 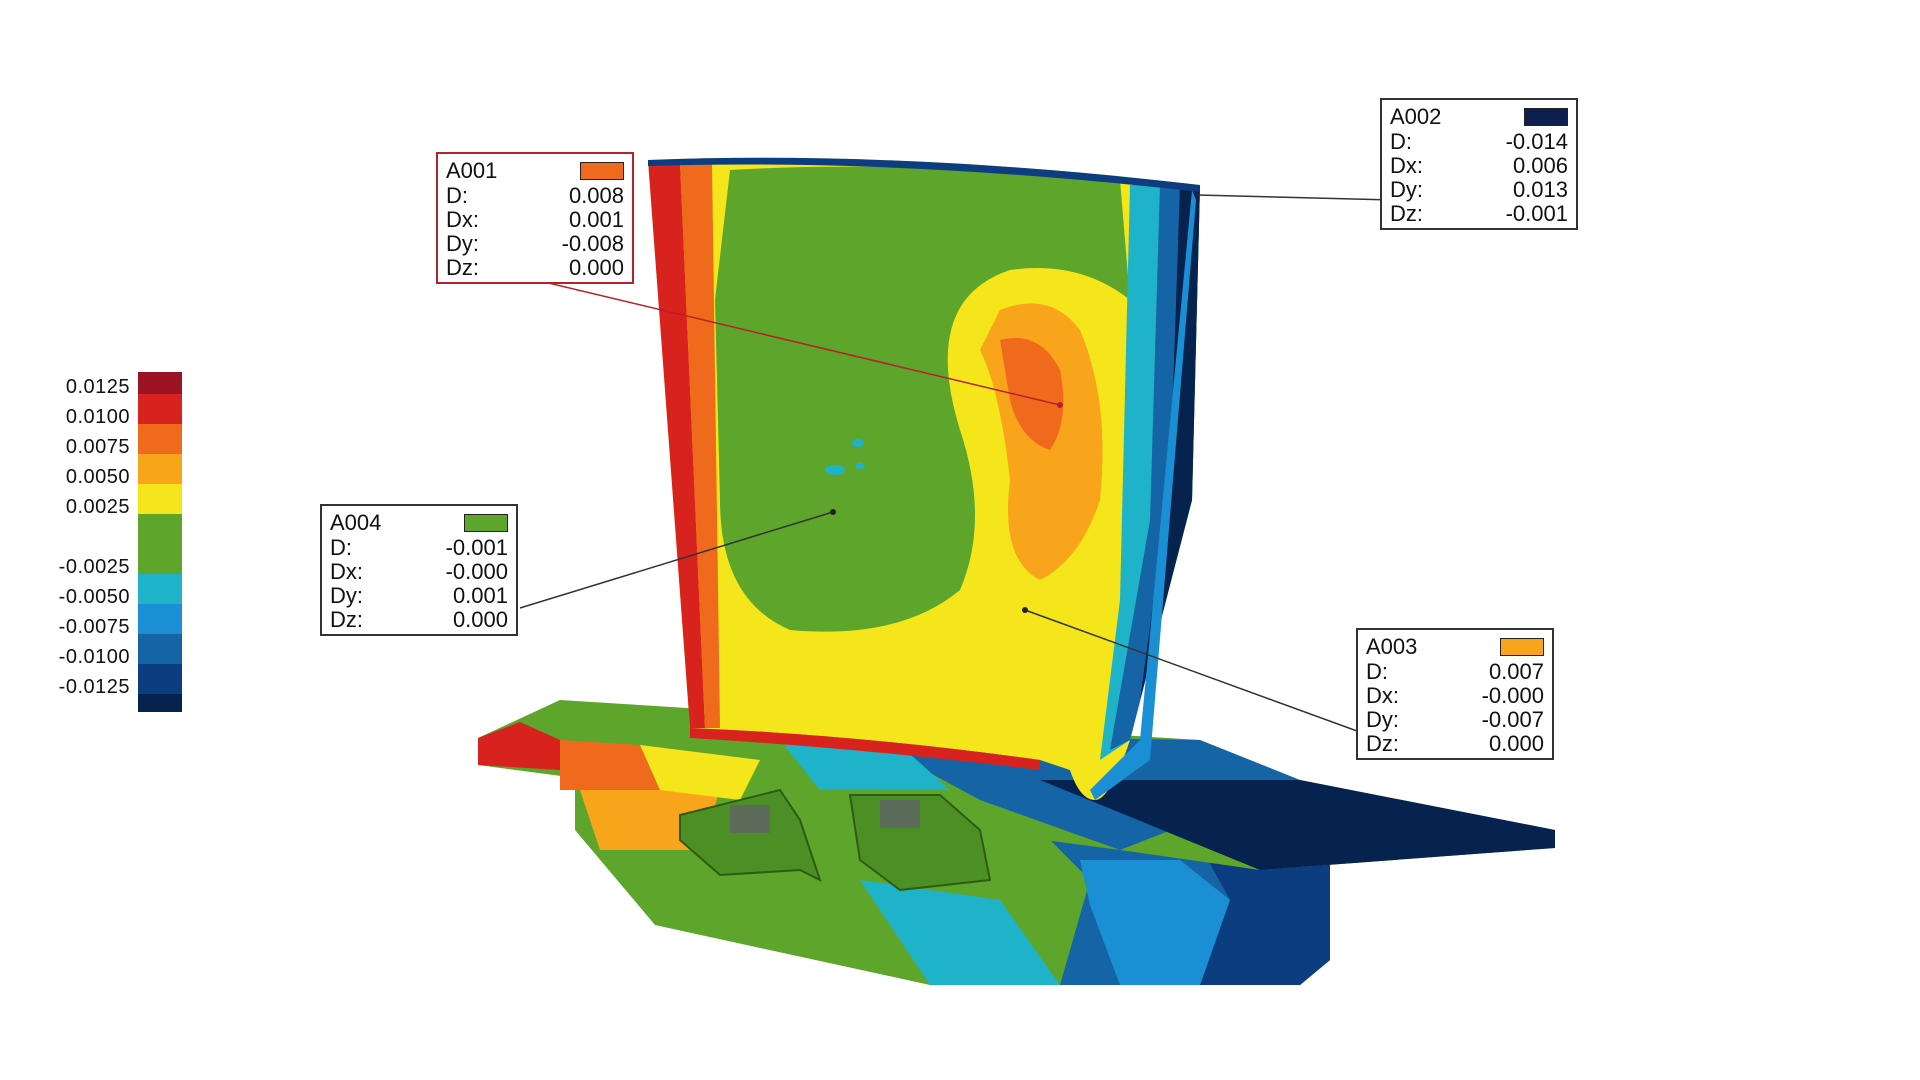 What do you see at coordinates (472, 170) in the screenshot?
I see `callout-id: A001` at bounding box center [472, 170].